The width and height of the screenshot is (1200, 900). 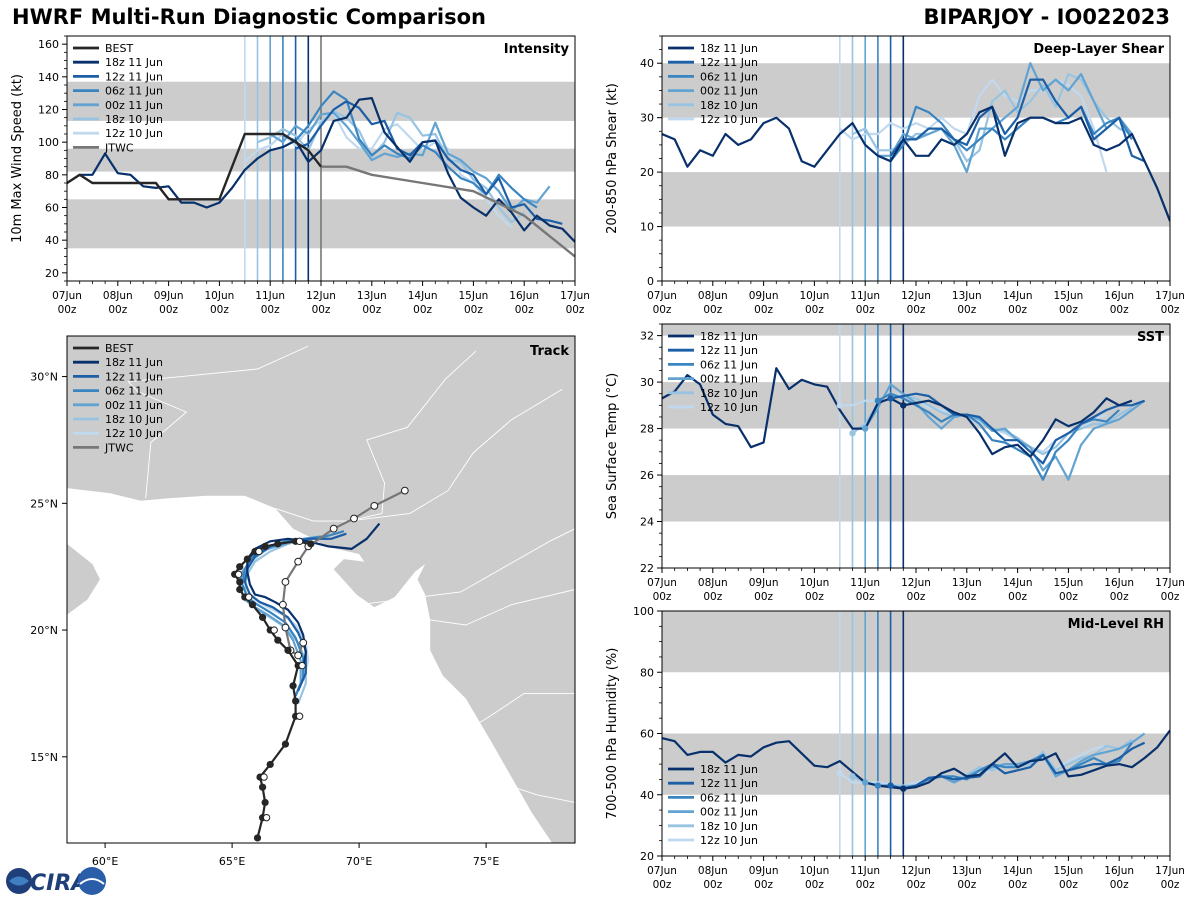 What do you see at coordinates (729, 105) in the screenshot?
I see `shear-legend-label: 18z 10 Jun` at bounding box center [729, 105].